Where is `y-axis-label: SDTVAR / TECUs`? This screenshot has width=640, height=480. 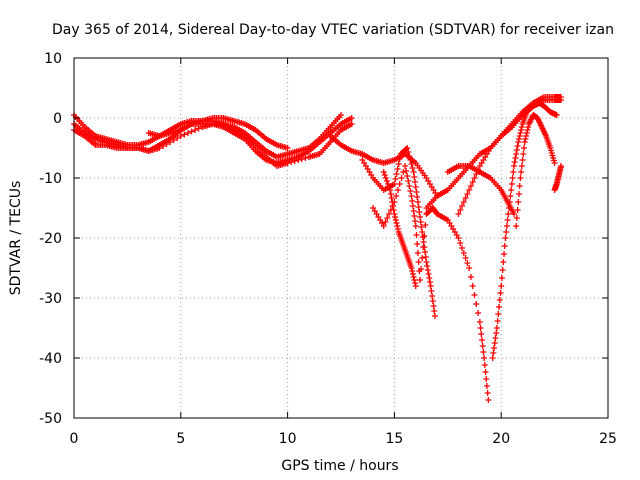
y-axis-label: SDTVAR / TECUs is located at coordinates (16, 238).